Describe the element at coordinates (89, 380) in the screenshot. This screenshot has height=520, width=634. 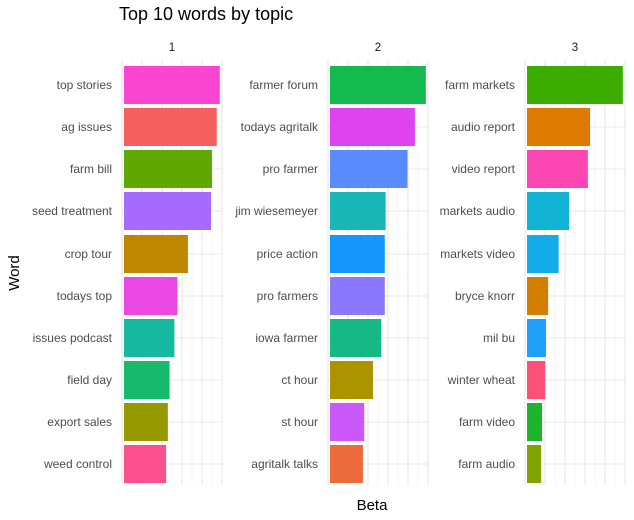
I see `y-tick-label: field day` at that location.